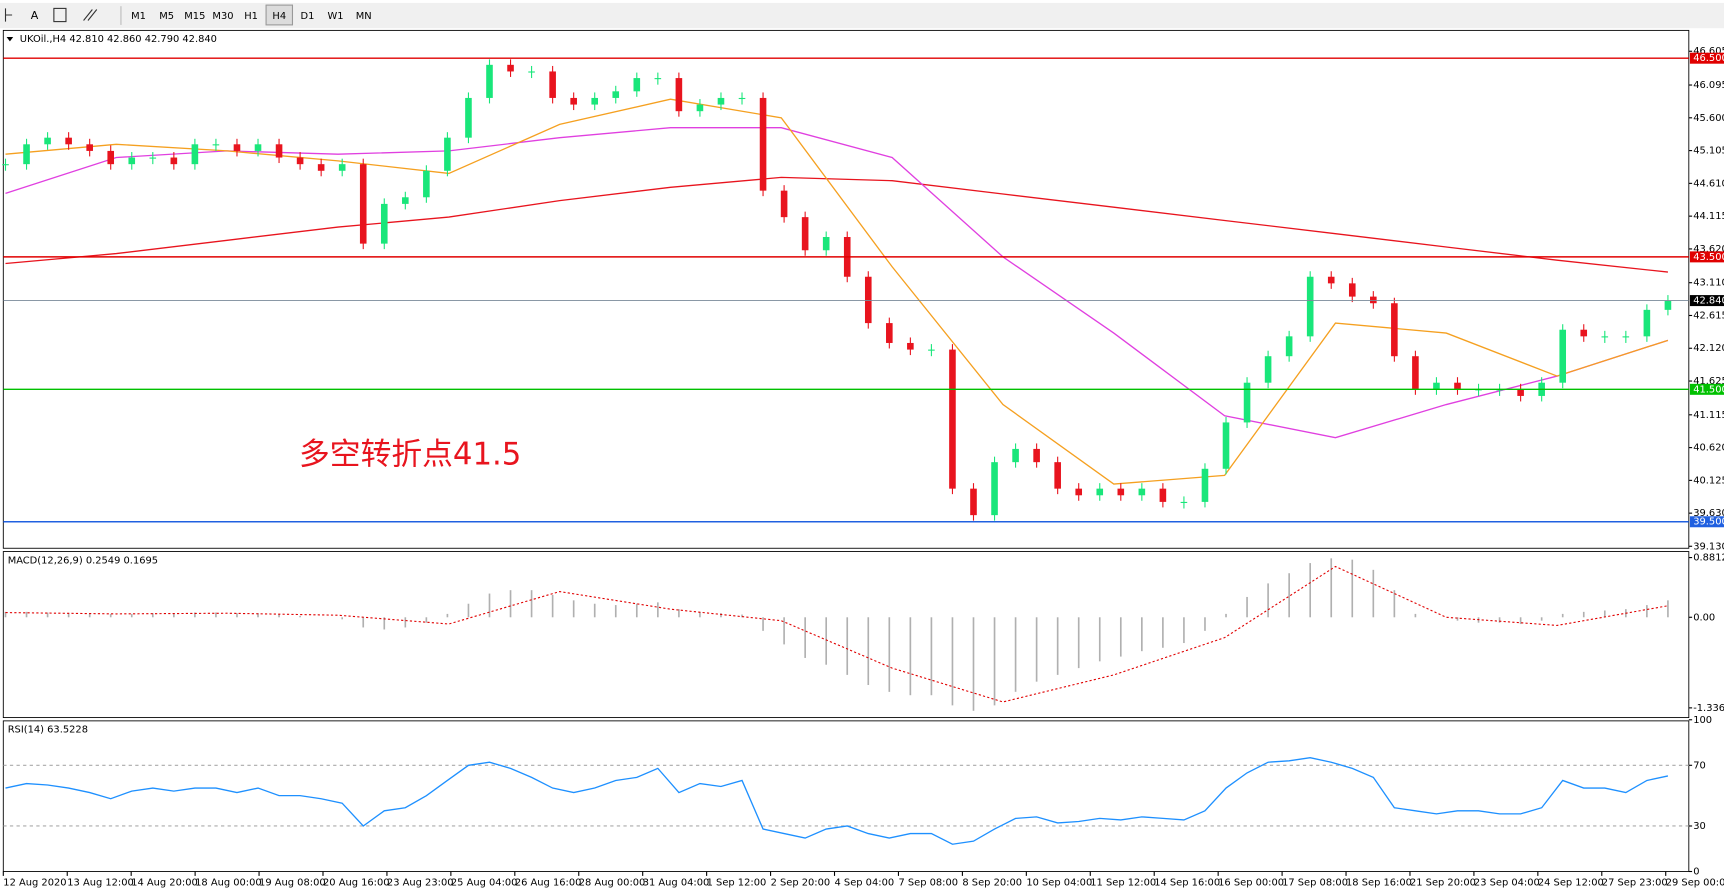 The height and width of the screenshot is (892, 1724). What do you see at coordinates (1708, 708) in the screenshot?
I see `y-tick-label: -1.3368` at bounding box center [1708, 708].